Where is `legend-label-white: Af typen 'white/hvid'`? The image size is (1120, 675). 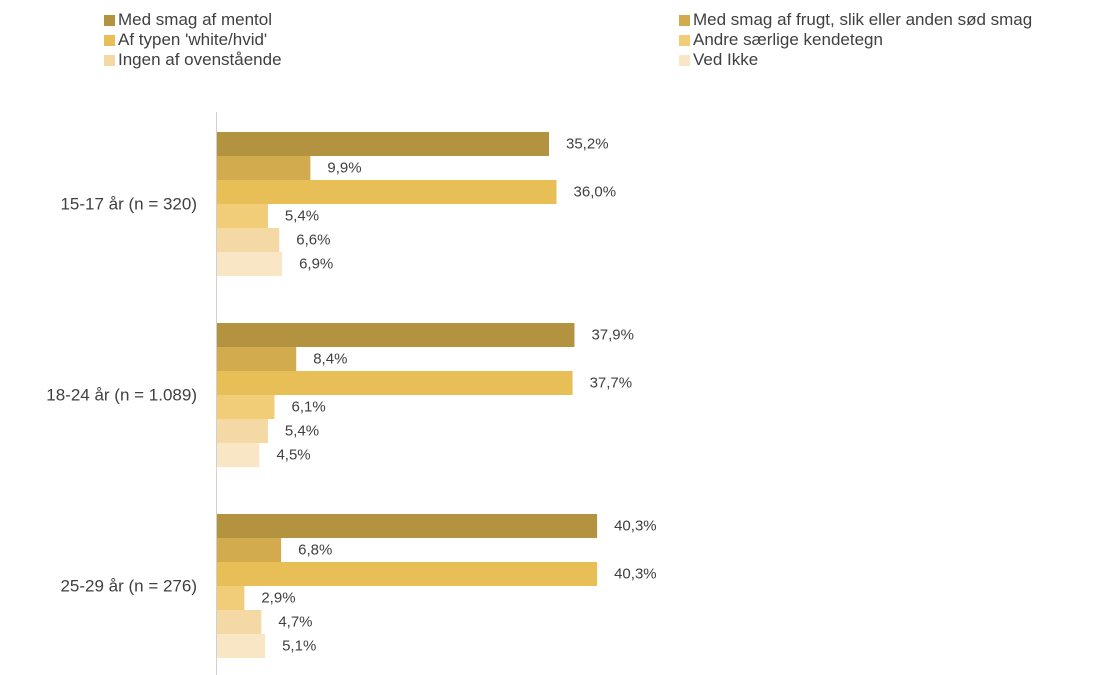 legend-label-white: Af typen 'white/hvid' is located at coordinates (193, 39).